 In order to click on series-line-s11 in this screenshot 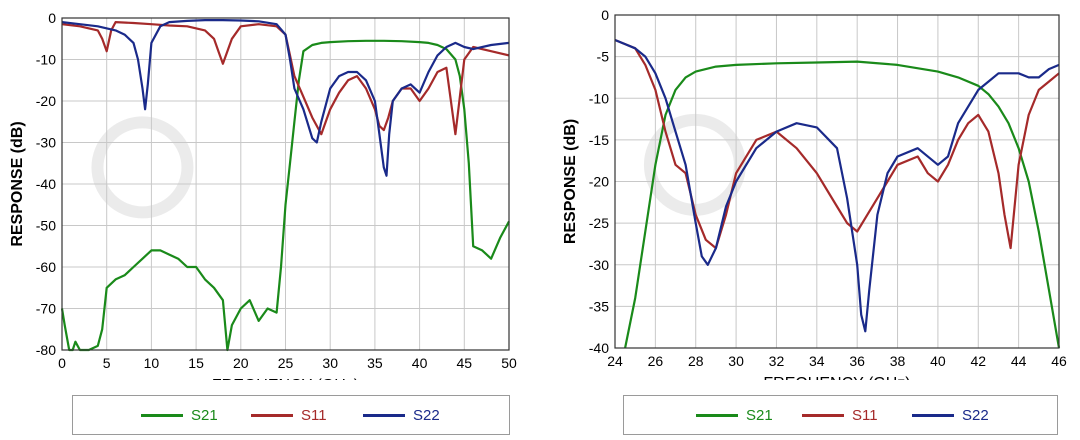, I will do `click(285, 78)`.